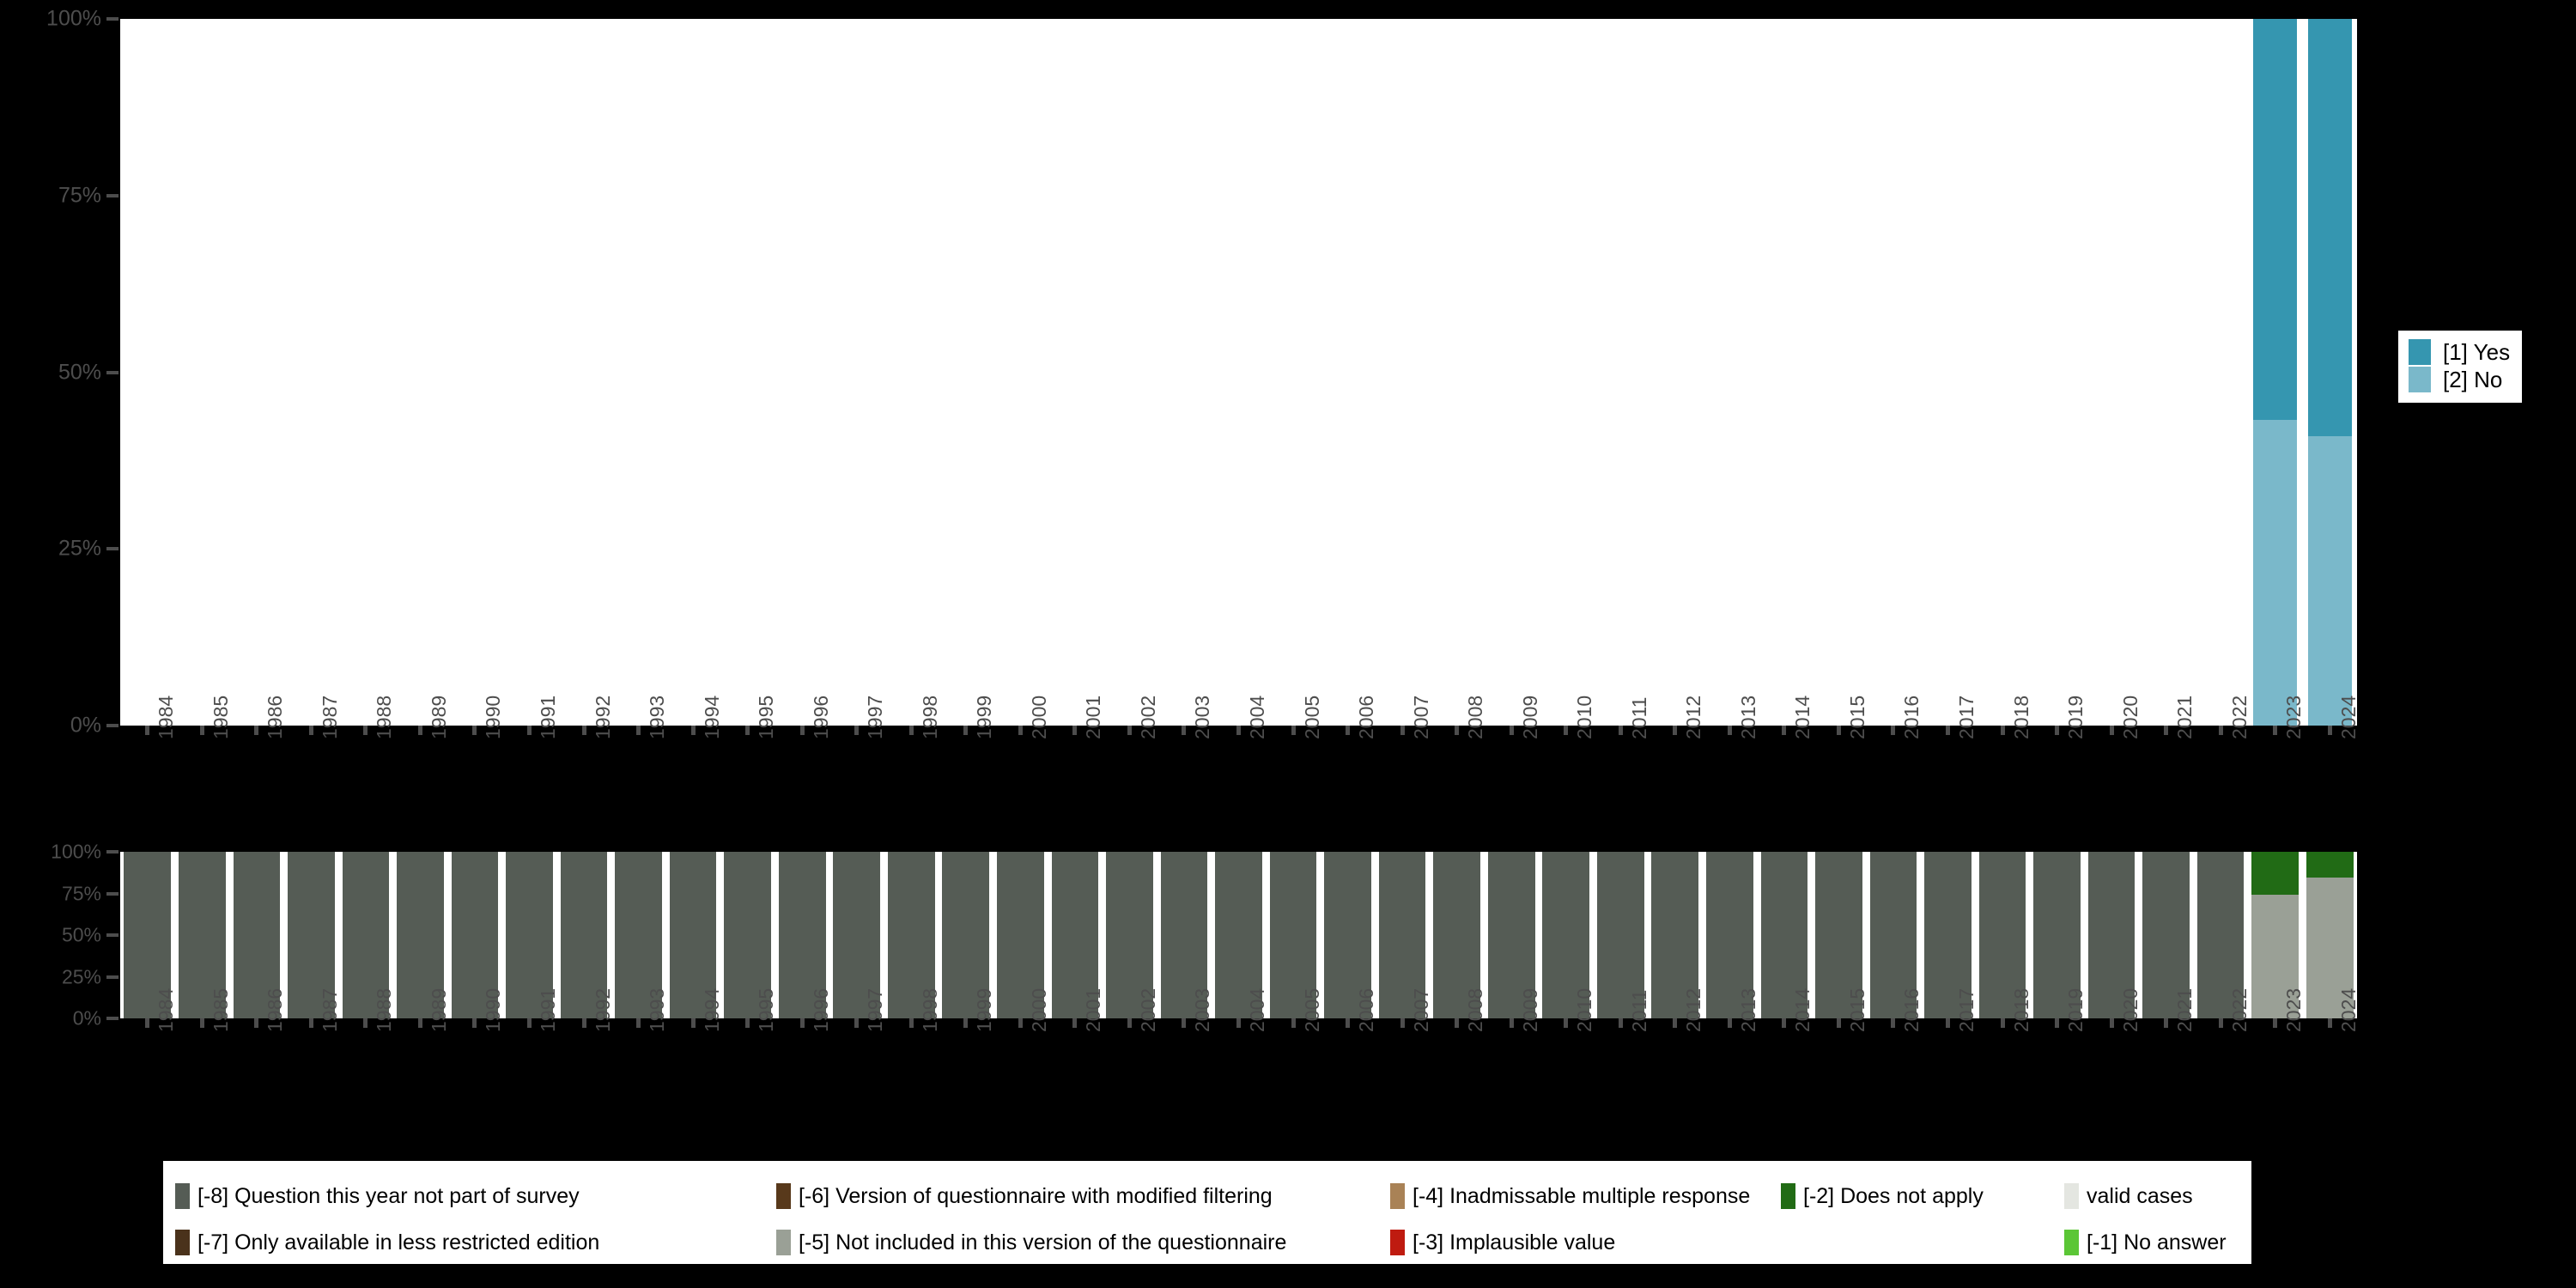 The height and width of the screenshot is (1288, 2576). Describe the element at coordinates (1586, 1196) in the screenshot. I see `category-legend-item: [-4] Inadmissable multiple response` at that location.